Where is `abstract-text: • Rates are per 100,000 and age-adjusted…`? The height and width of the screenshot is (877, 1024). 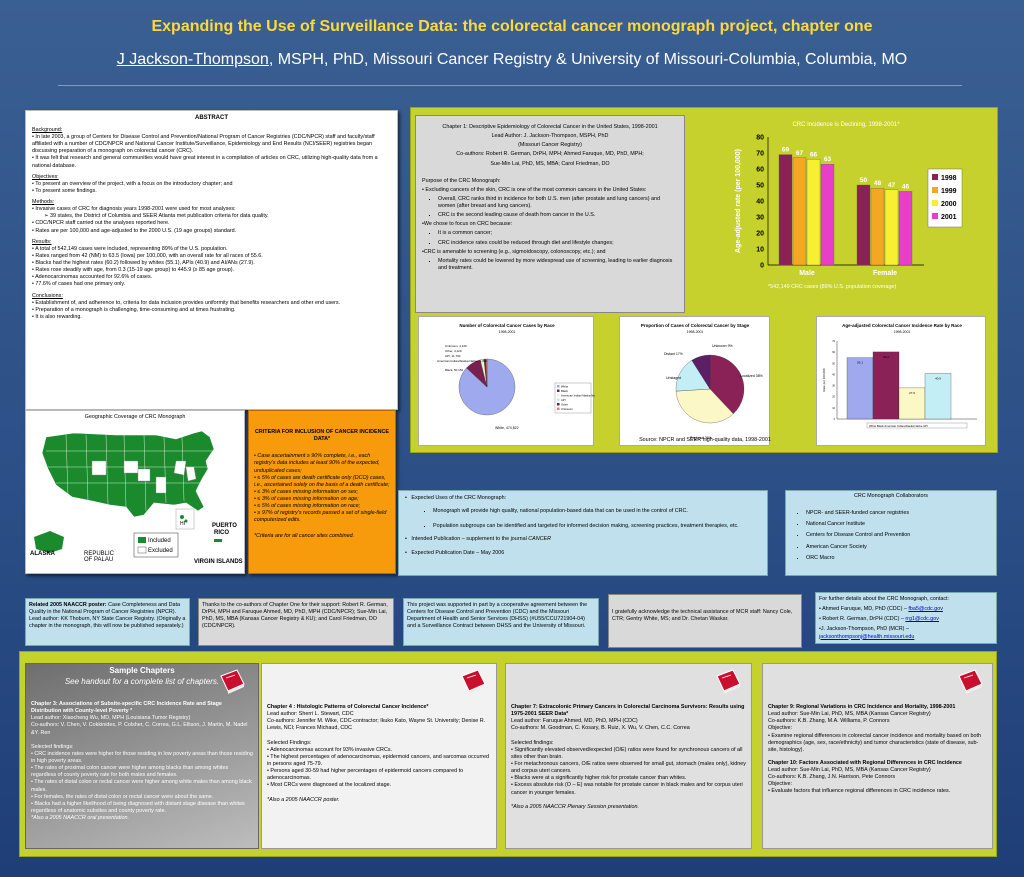 abstract-text: • Rates are per 100,000 and age-adjusted… is located at coordinates (134, 230).